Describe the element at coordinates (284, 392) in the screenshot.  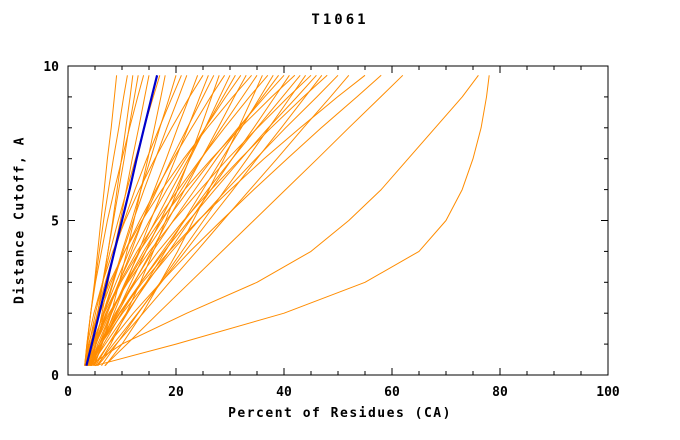
I see `x-tick-label: 40` at that location.